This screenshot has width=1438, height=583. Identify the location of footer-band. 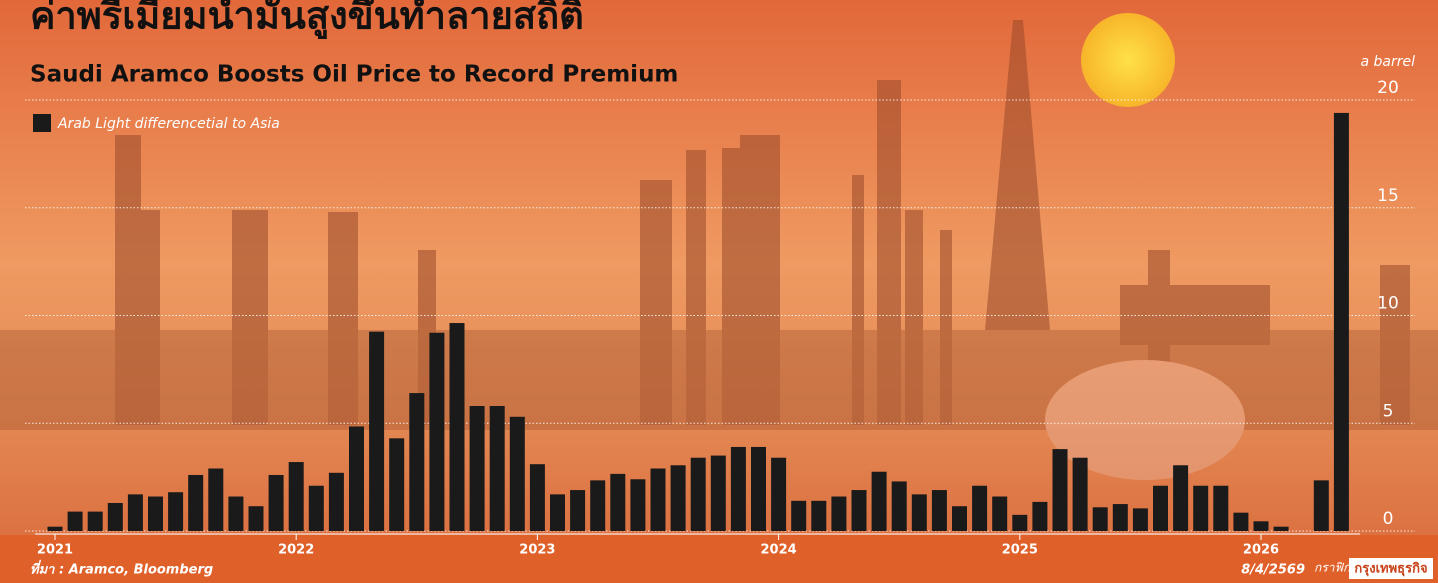
(719, 559).